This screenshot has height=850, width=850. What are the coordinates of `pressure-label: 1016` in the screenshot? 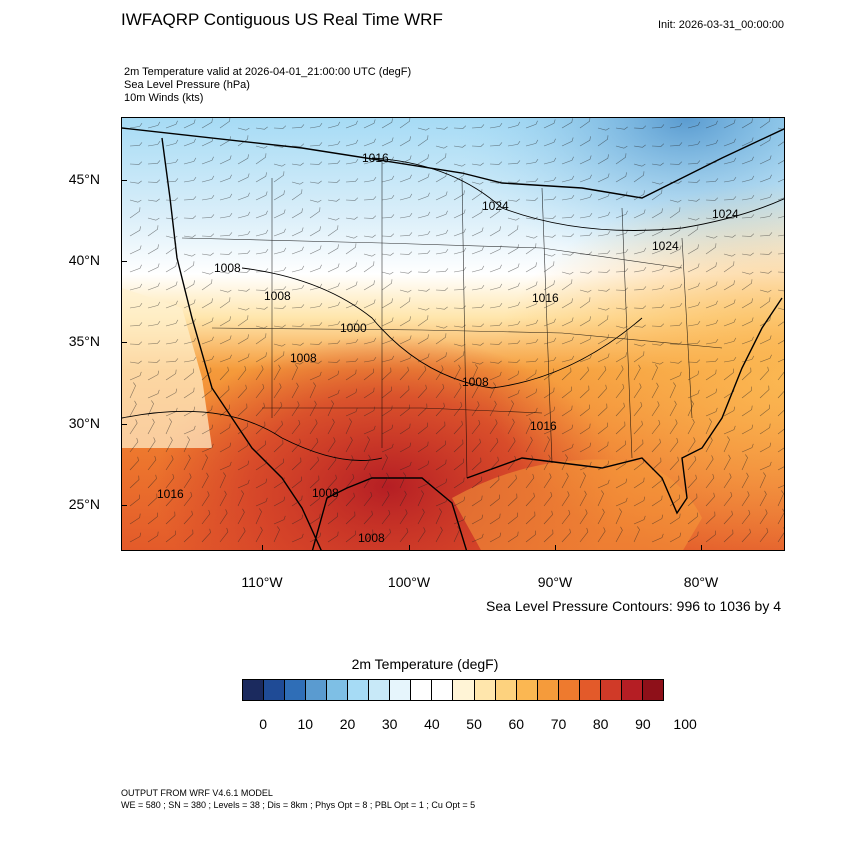 It's located at (543, 426).